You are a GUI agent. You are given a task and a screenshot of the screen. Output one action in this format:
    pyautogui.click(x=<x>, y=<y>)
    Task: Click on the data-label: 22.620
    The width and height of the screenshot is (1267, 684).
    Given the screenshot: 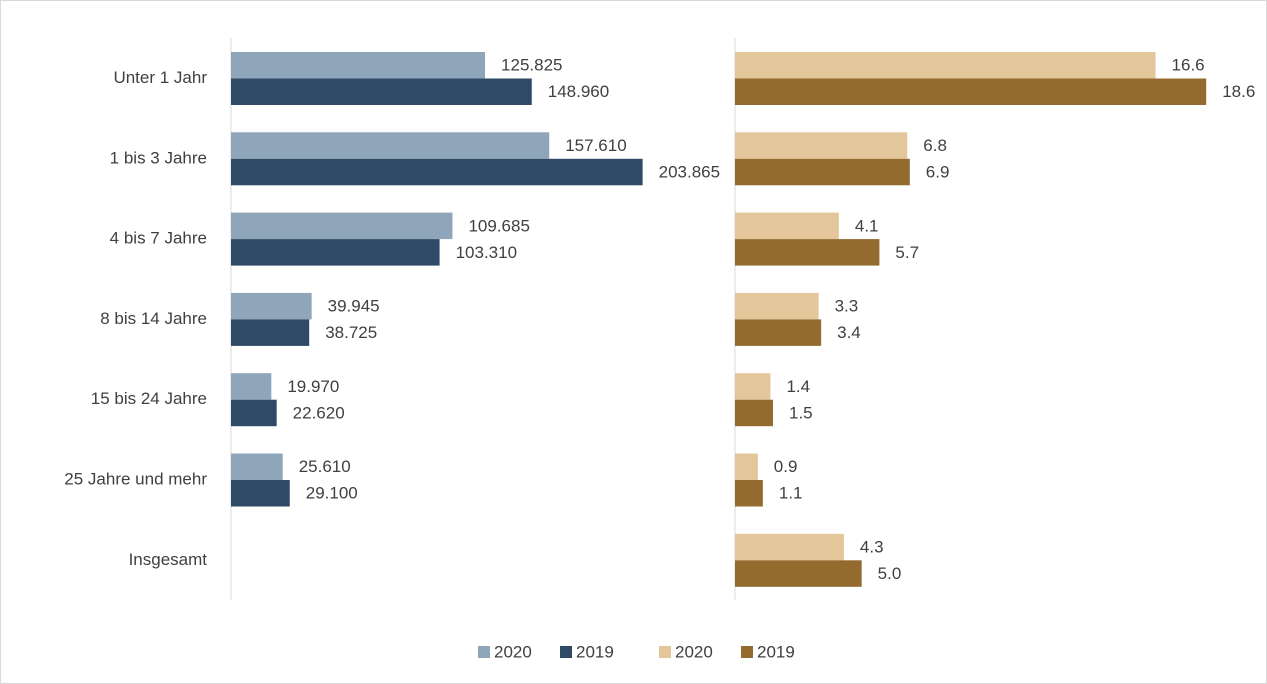 What is the action you would take?
    pyautogui.click(x=319, y=412)
    